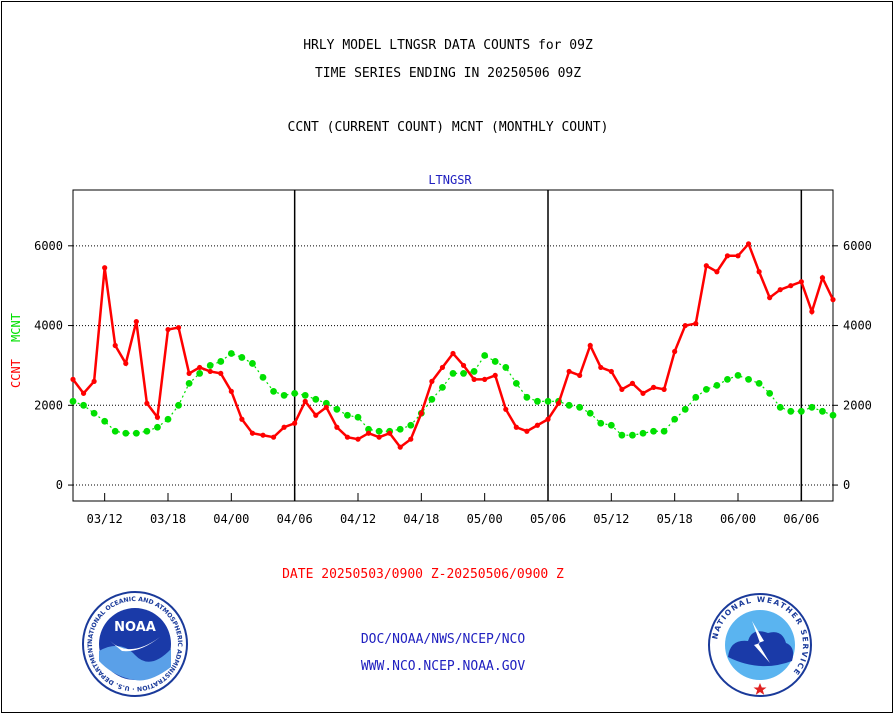 The width and height of the screenshot is (896, 716). I want to click on x-tick-label: 05/18, so click(675, 519).